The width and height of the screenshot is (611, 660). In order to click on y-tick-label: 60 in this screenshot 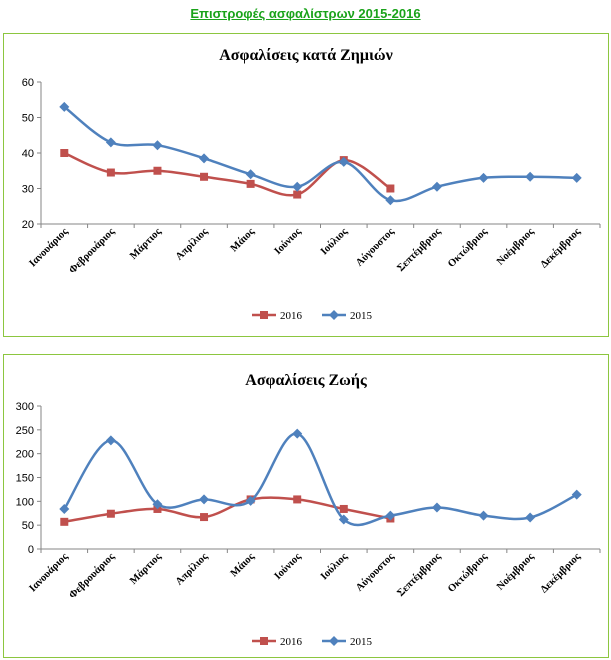, I will do `click(28, 83)`.